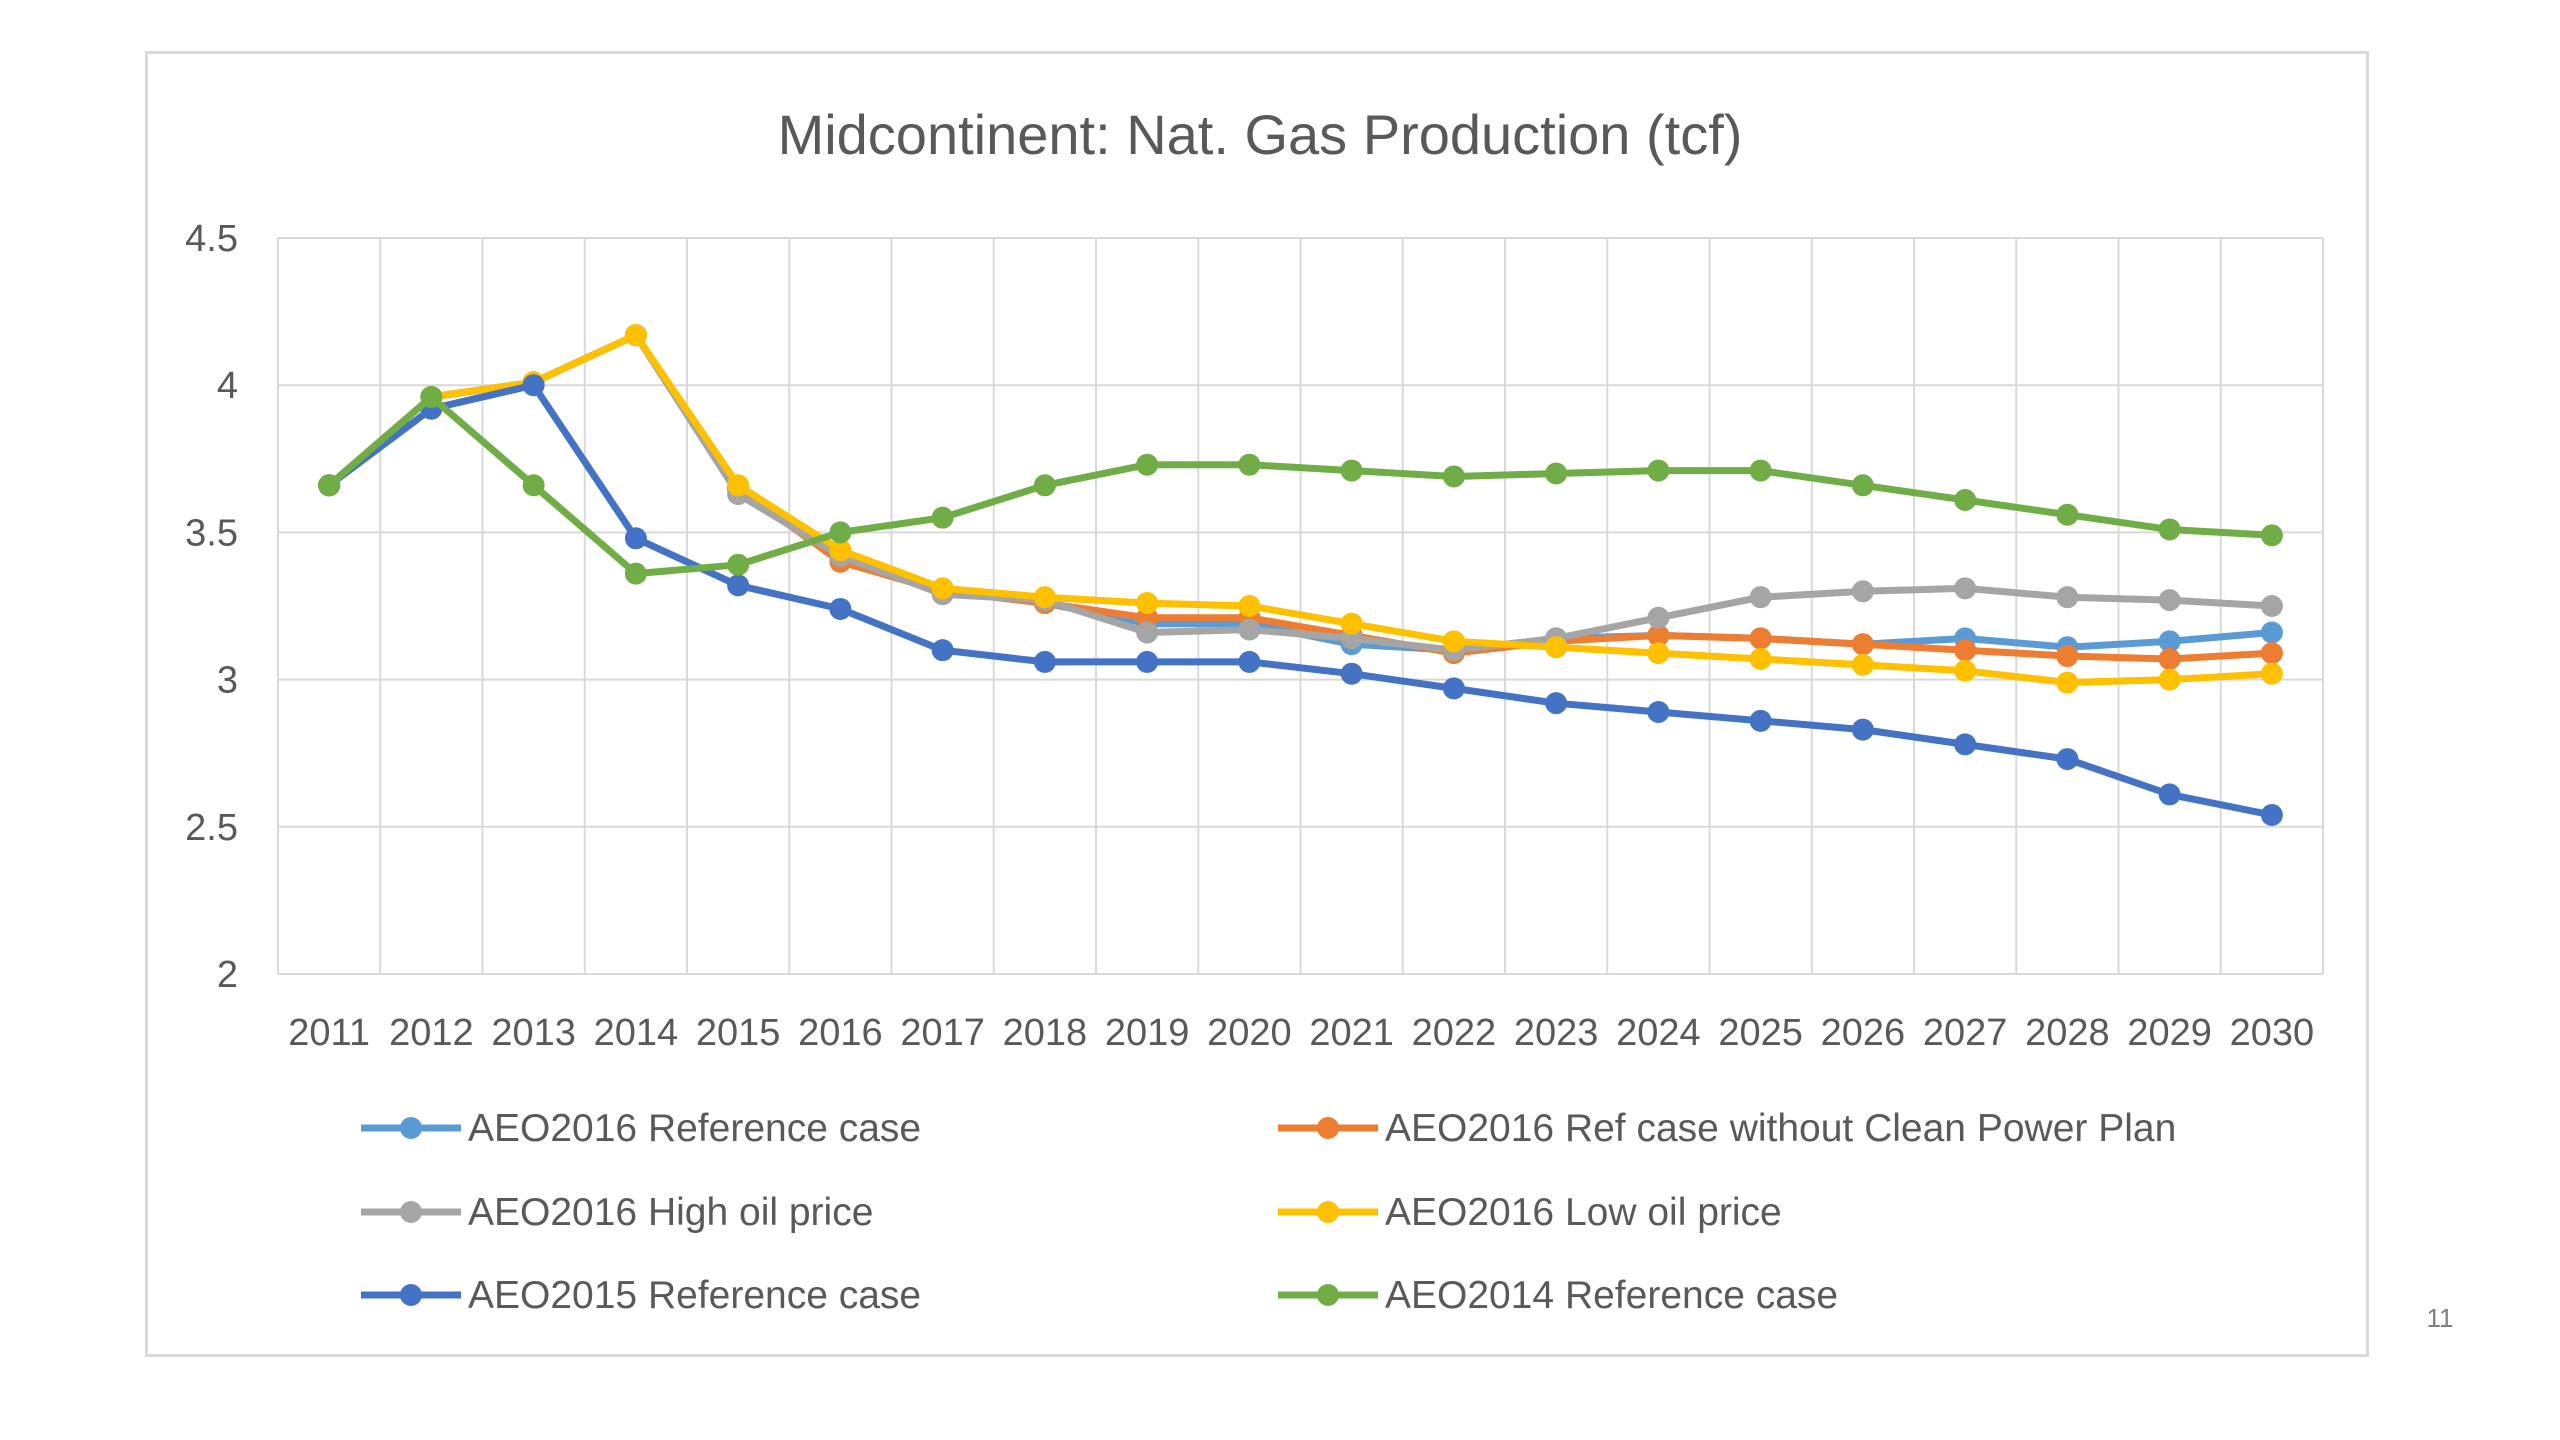 This screenshot has width=2560, height=1440. What do you see at coordinates (2272, 1033) in the screenshot?
I see `x-tick-label: 2030` at bounding box center [2272, 1033].